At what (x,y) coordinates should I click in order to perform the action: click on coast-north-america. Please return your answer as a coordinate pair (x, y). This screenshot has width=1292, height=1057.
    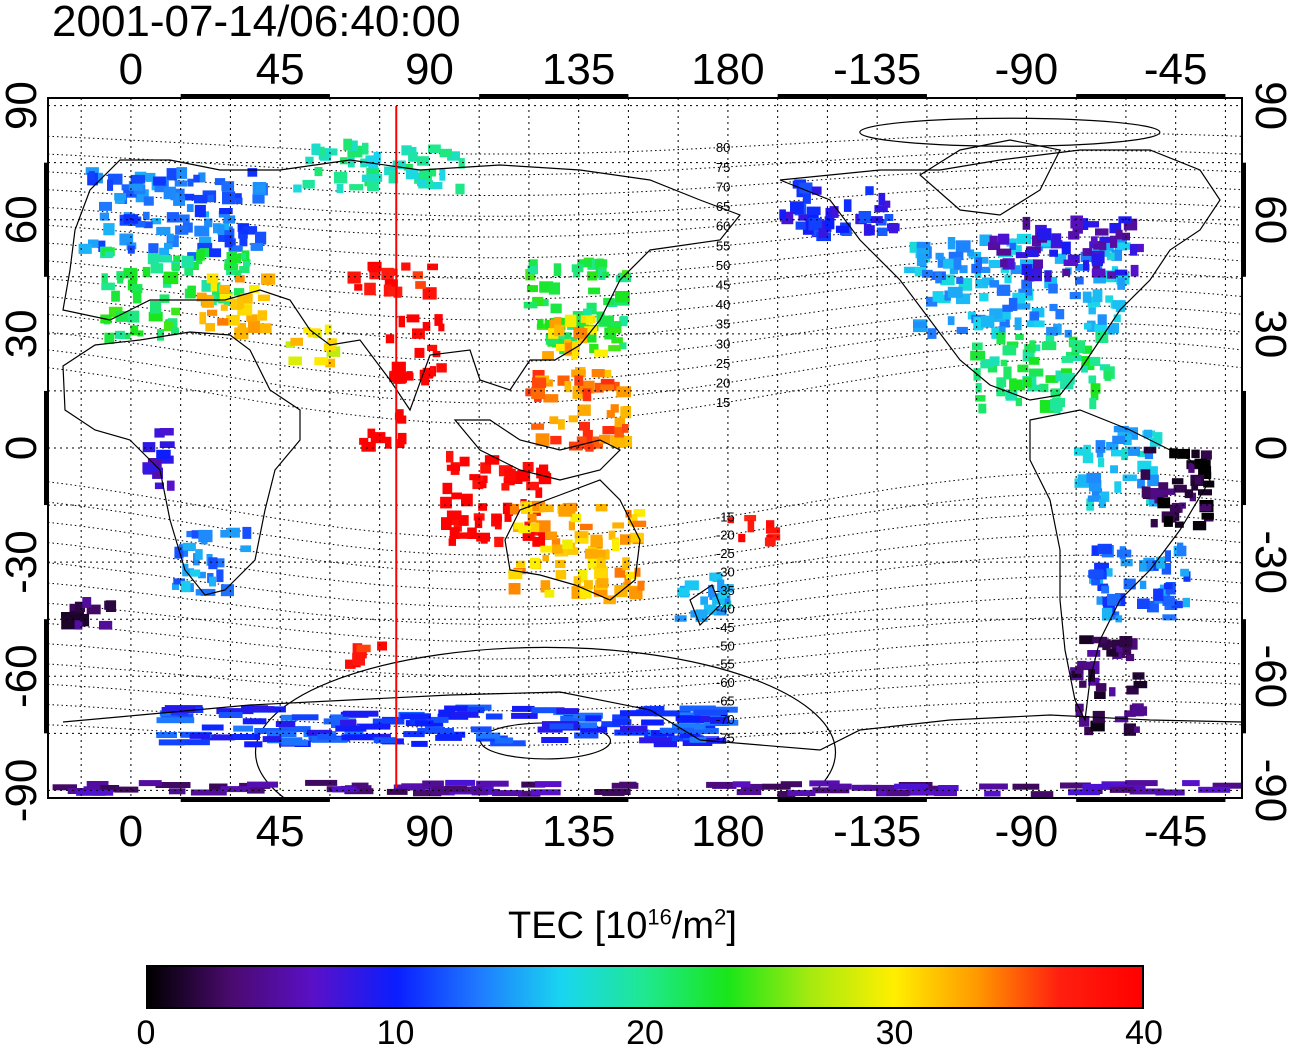
    Looking at the image, I should click on (1000, 275).